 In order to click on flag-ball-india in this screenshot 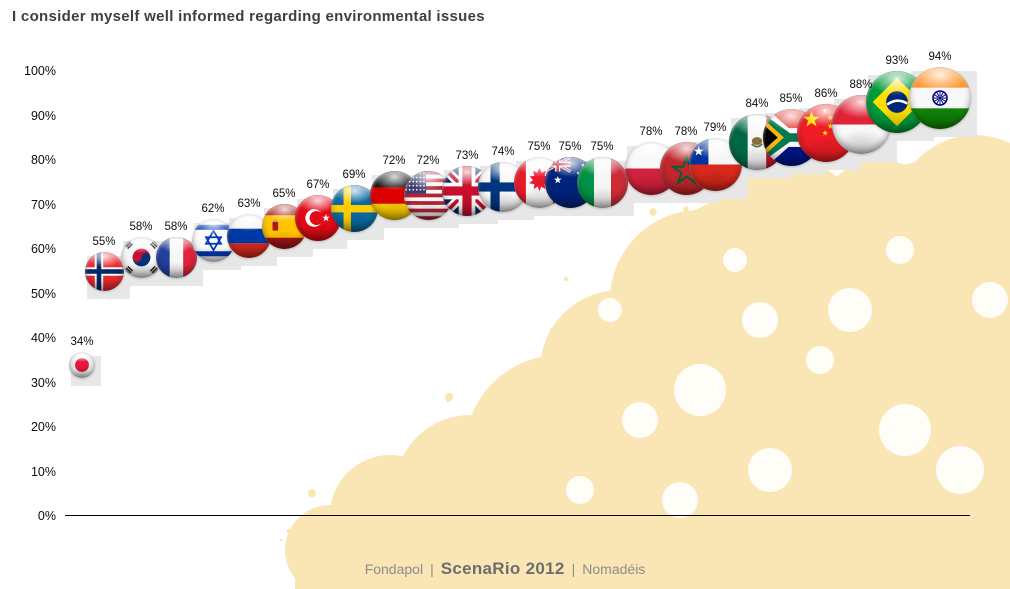, I will do `click(940, 98)`.